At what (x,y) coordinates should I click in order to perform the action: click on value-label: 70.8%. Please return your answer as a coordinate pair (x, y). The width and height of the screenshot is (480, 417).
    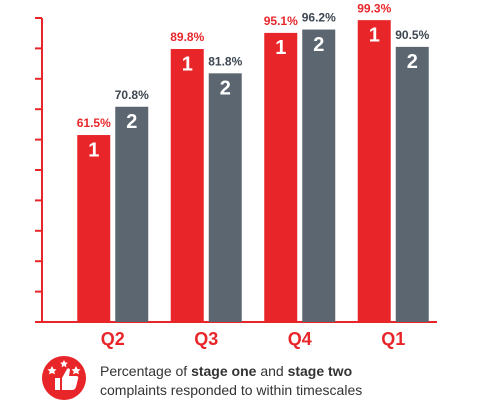
    Looking at the image, I should click on (132, 95).